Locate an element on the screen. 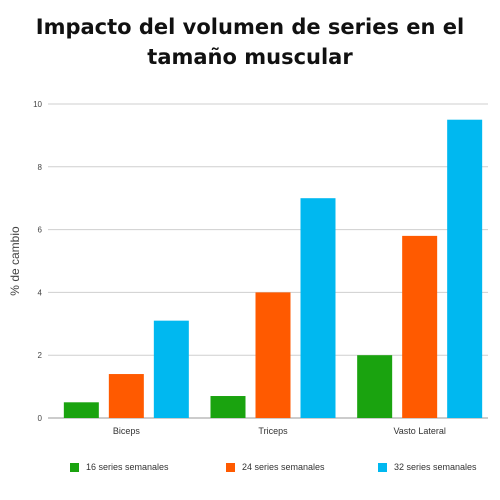  x-tick-label-triceps: Triceps is located at coordinates (273, 431).